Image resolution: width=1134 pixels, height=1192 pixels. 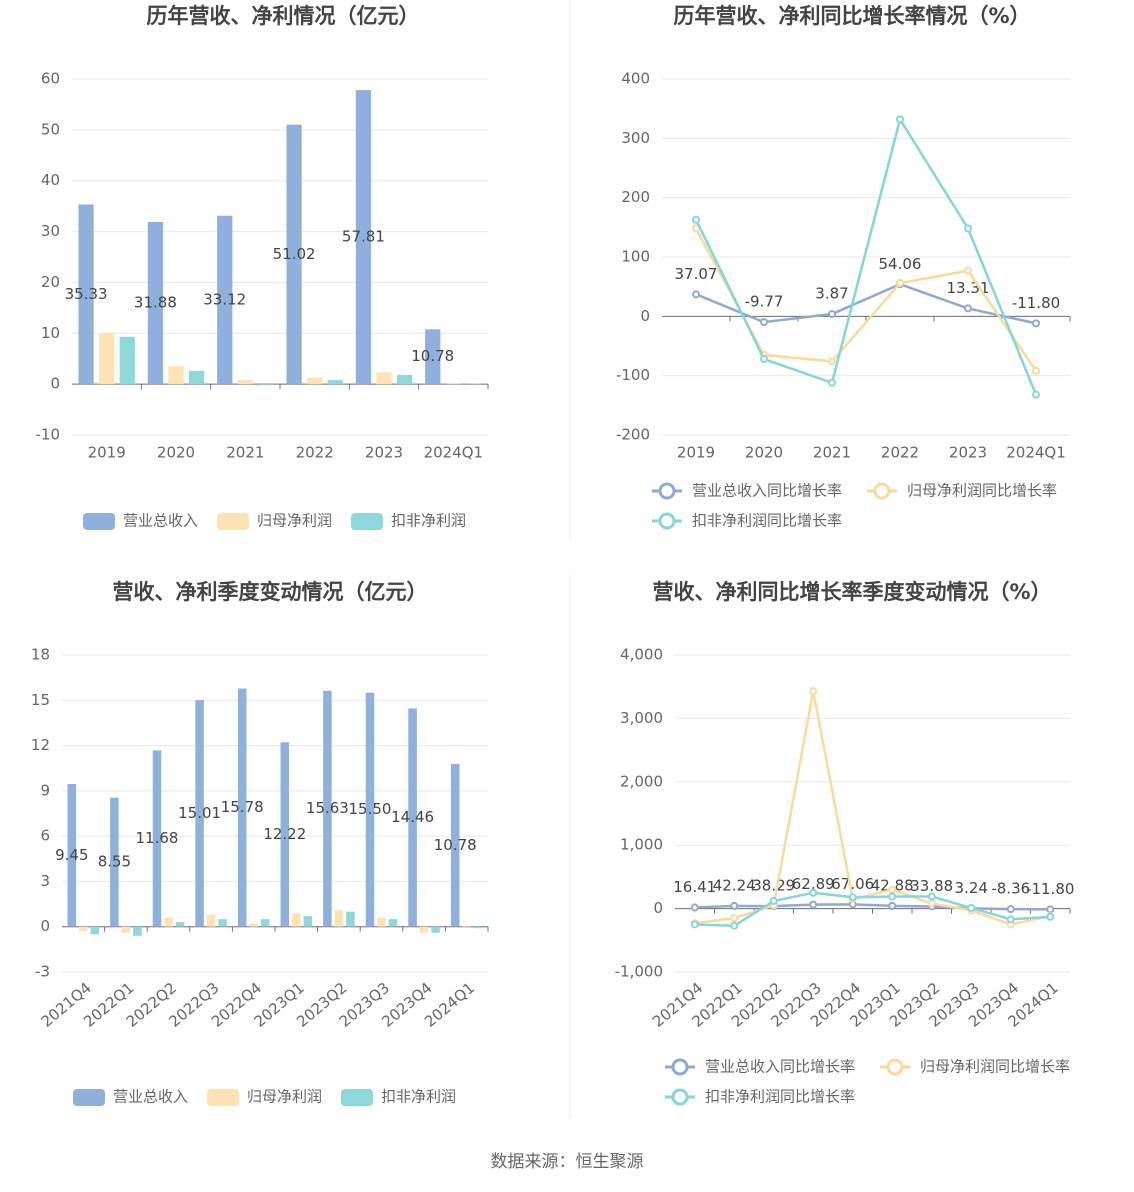 What do you see at coordinates (40, 745) in the screenshot?
I see `y-tick-label: 12` at bounding box center [40, 745].